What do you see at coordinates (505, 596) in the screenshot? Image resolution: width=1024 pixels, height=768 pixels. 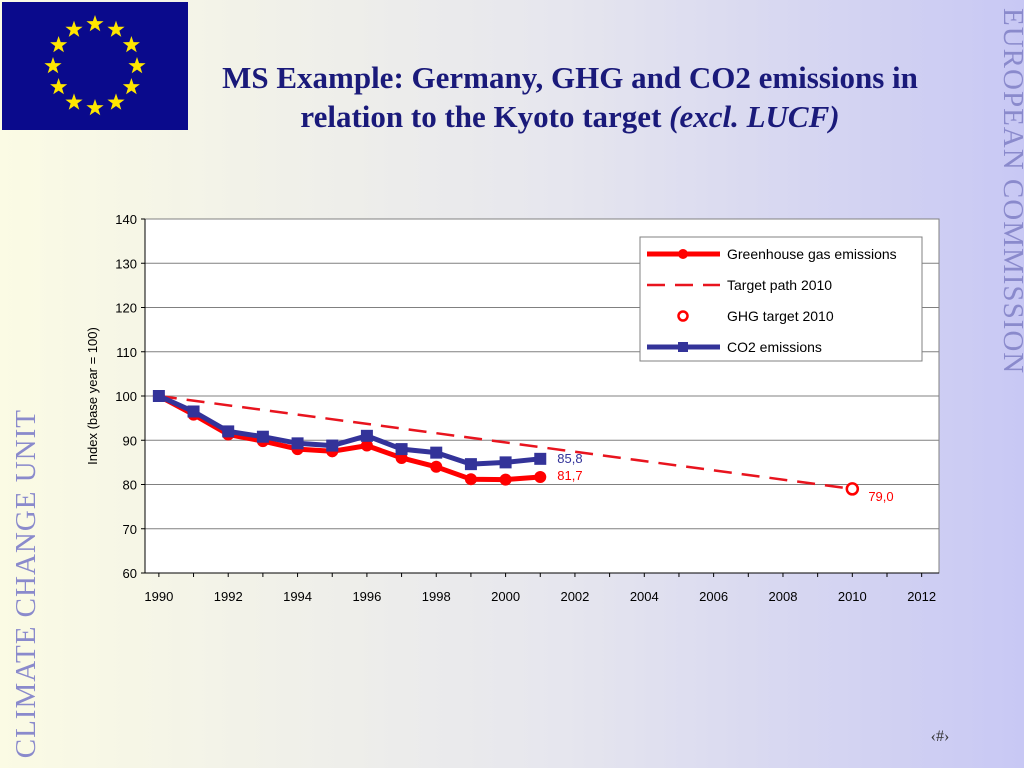 I see `x-tick-label: 2000` at bounding box center [505, 596].